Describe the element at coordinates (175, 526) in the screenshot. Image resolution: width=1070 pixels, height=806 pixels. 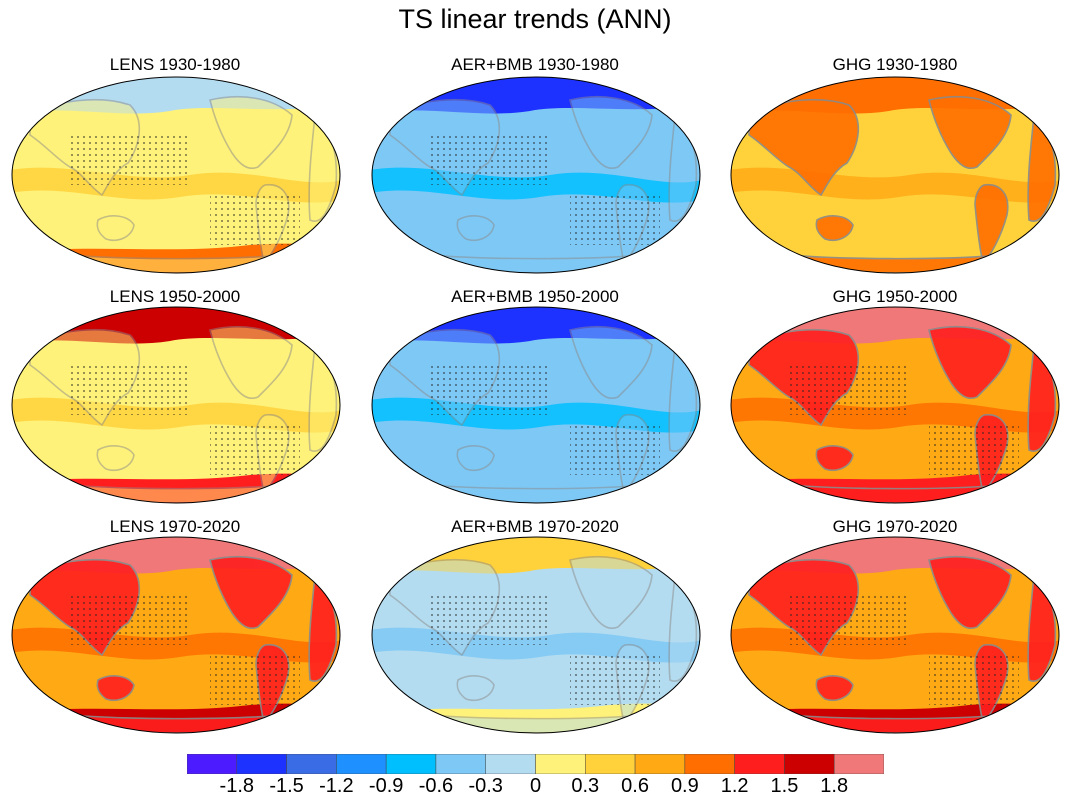
I see `panel-title: LENS 1970-2020` at that location.